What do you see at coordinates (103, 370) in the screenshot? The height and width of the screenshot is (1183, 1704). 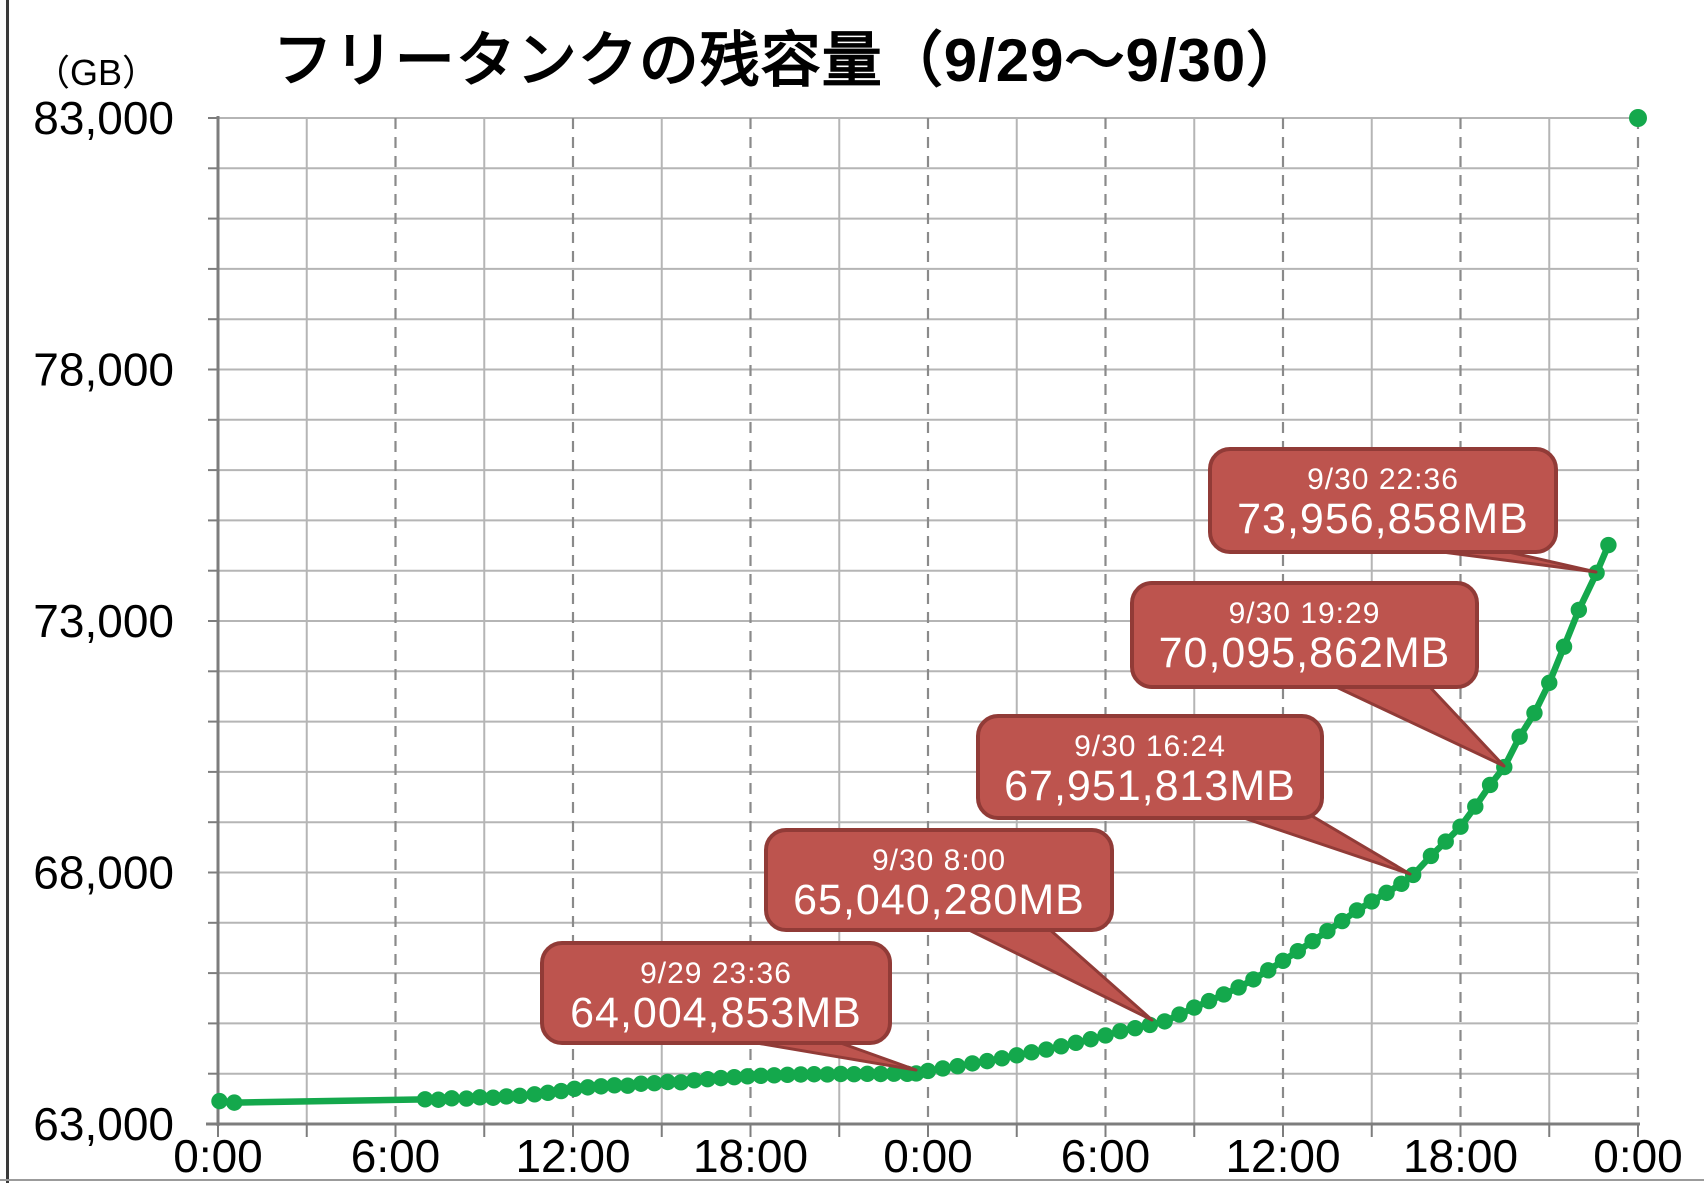 I see `y-axis-tick-label: 78,000` at bounding box center [103, 370].